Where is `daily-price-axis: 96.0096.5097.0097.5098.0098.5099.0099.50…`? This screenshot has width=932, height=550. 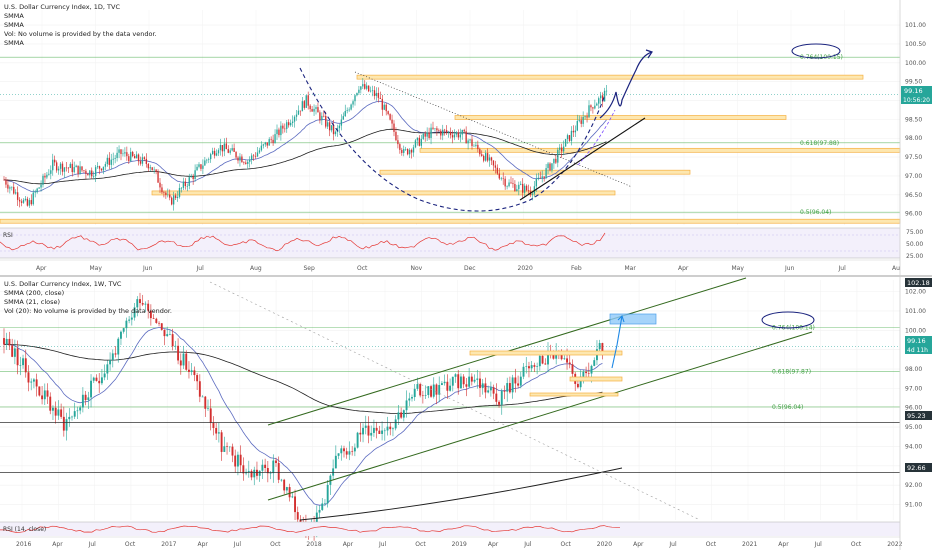
daily-price-axis: 96.0096.5097.0097.5098.0098.5099.0099.50… is located at coordinates (915, 120).